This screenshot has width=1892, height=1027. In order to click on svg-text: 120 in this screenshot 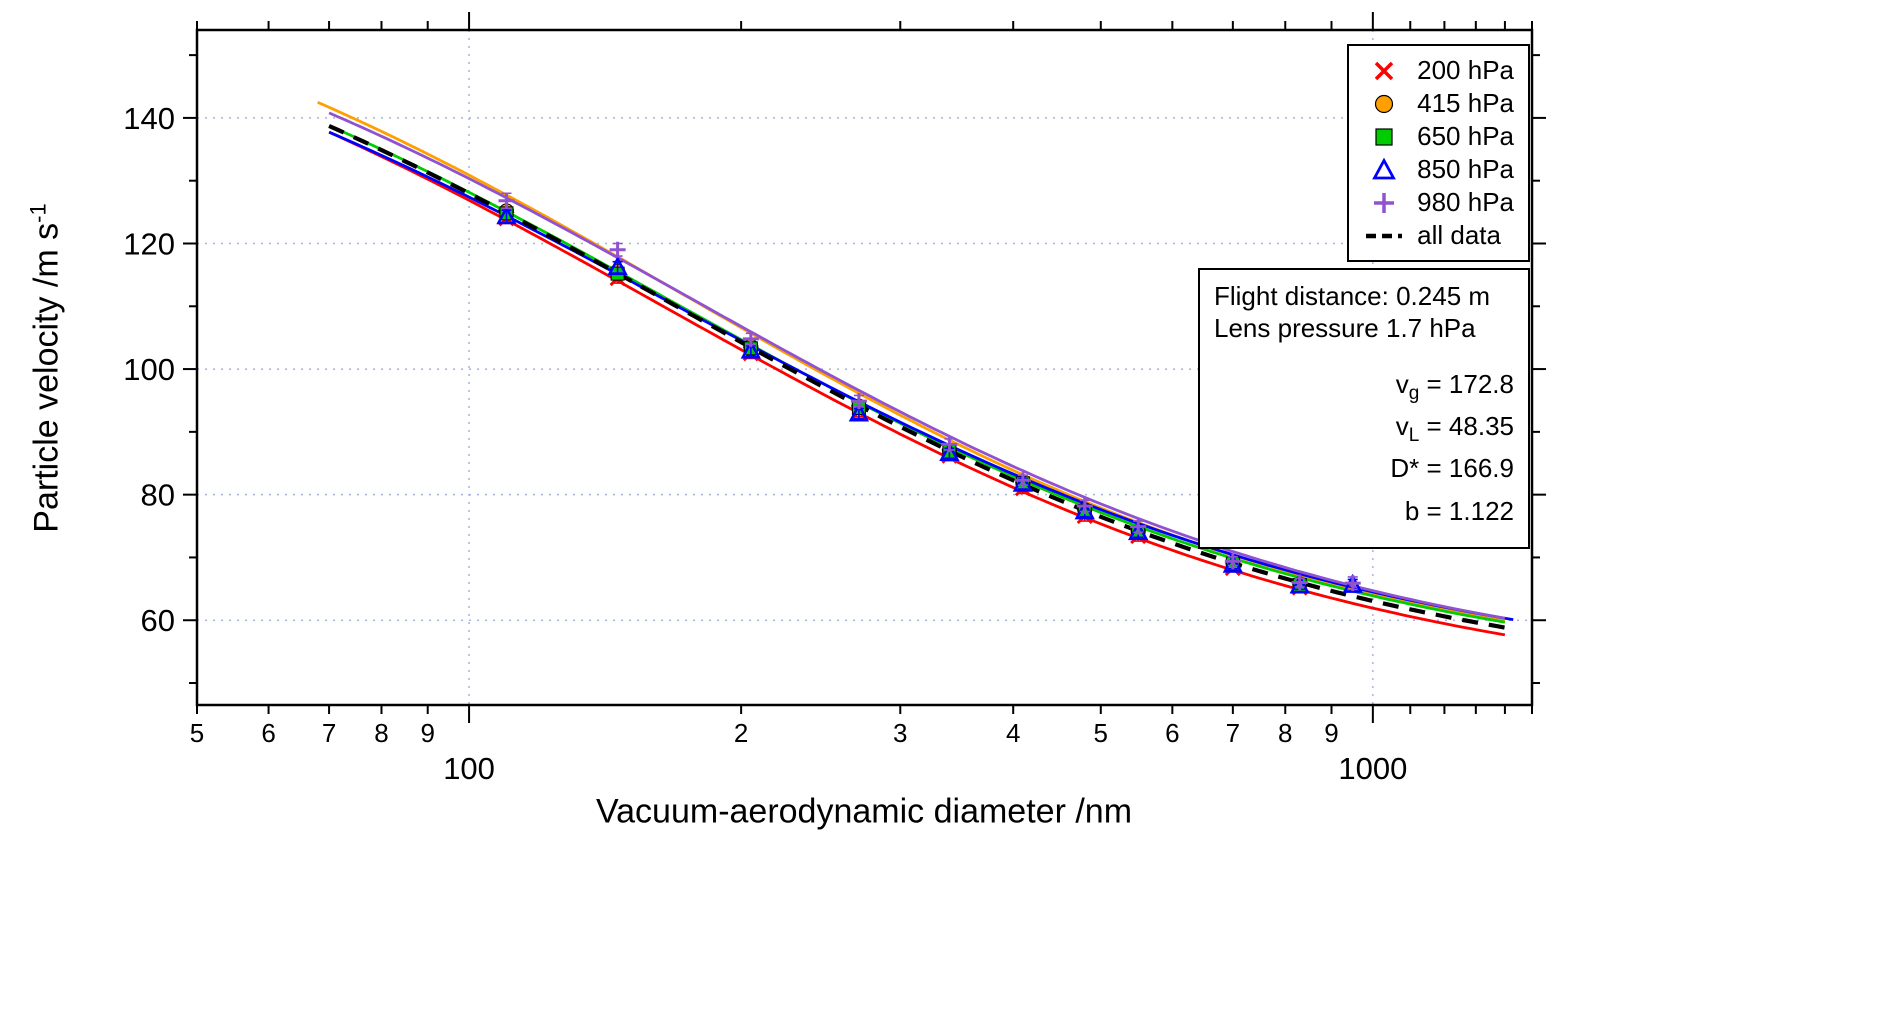, I will do `click(149, 243)`.